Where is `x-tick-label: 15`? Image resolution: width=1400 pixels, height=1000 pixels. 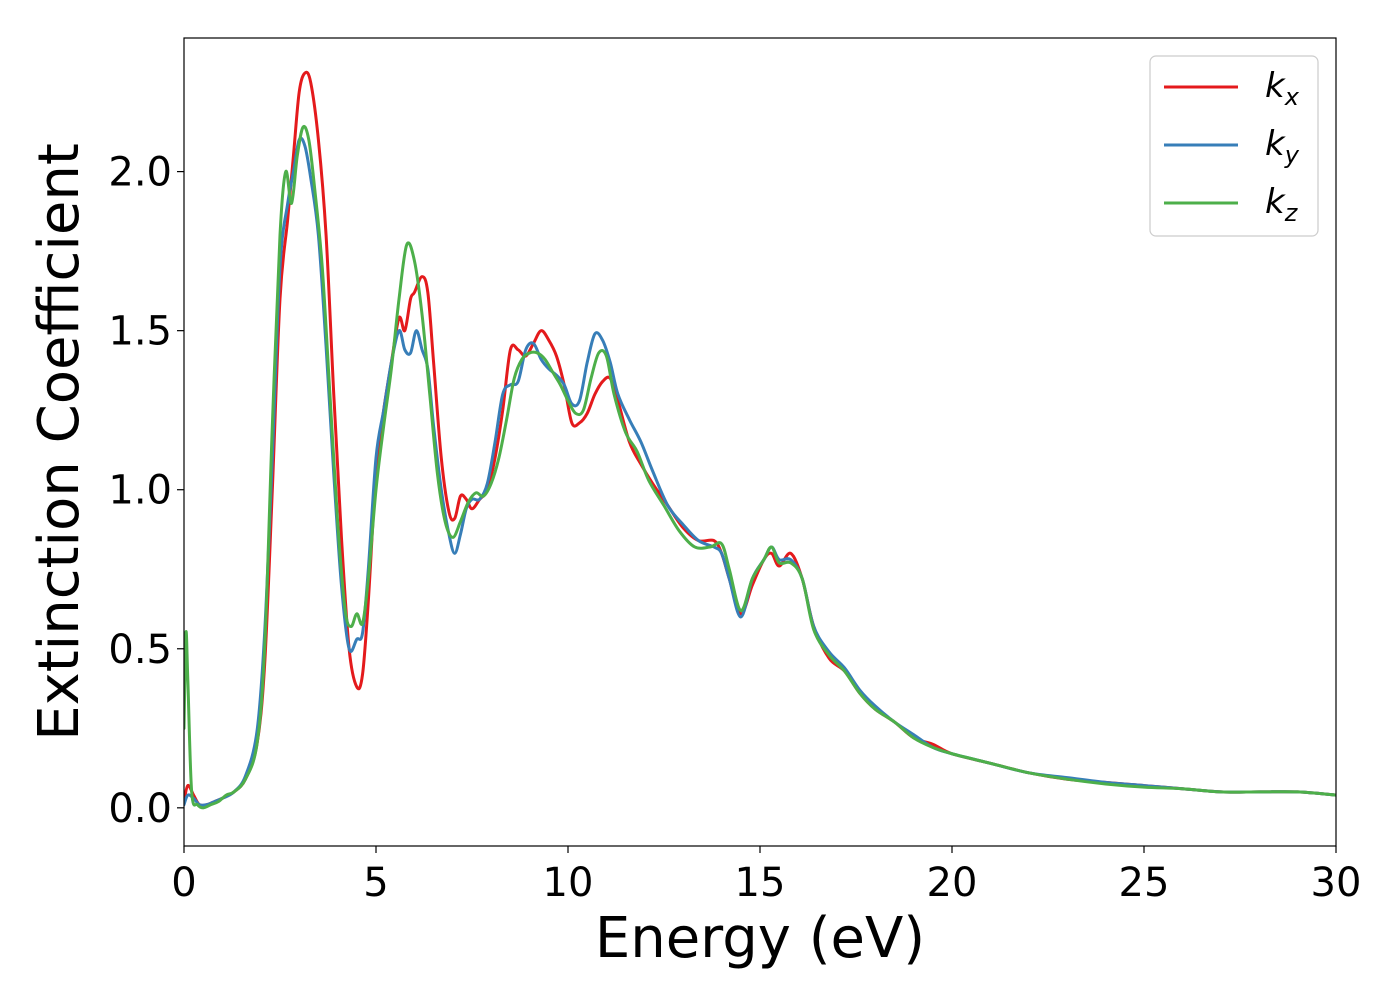
x-tick-label: 15 is located at coordinates (760, 883).